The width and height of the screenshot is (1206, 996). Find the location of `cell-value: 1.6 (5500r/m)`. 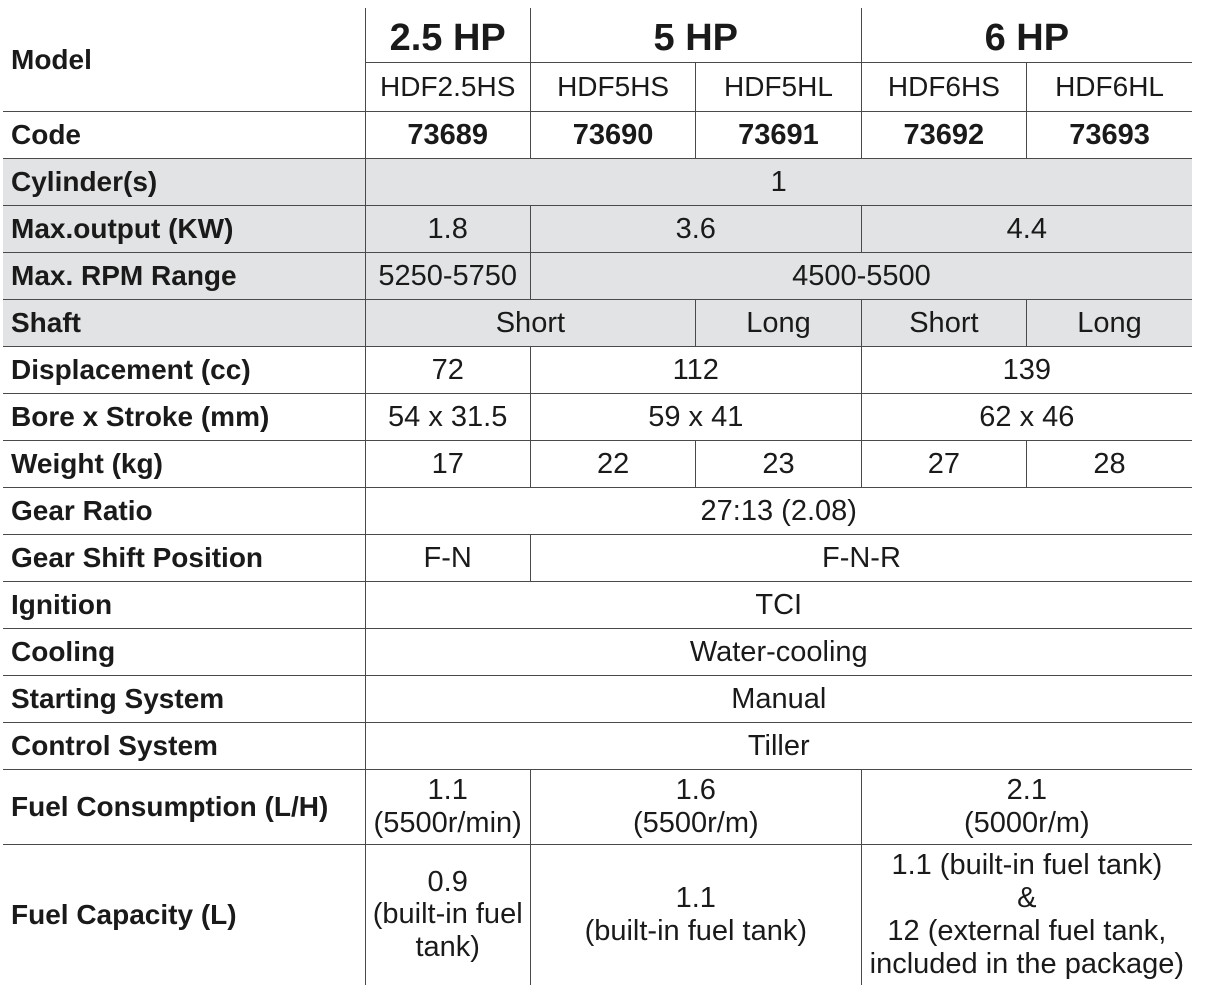

cell-value: 1.6 (5500r/m) is located at coordinates (695, 807).